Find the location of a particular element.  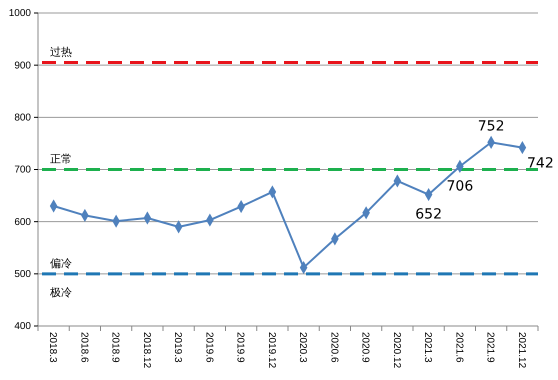

x-tick-label: 2020.3 is located at coordinates (302, 348).